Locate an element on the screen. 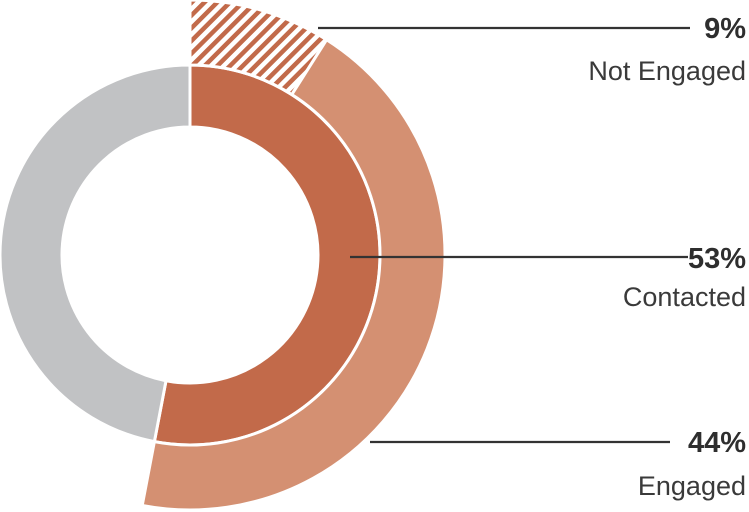 The image size is (749, 512). callout-contacted-percent: 53% is located at coordinates (717, 259).